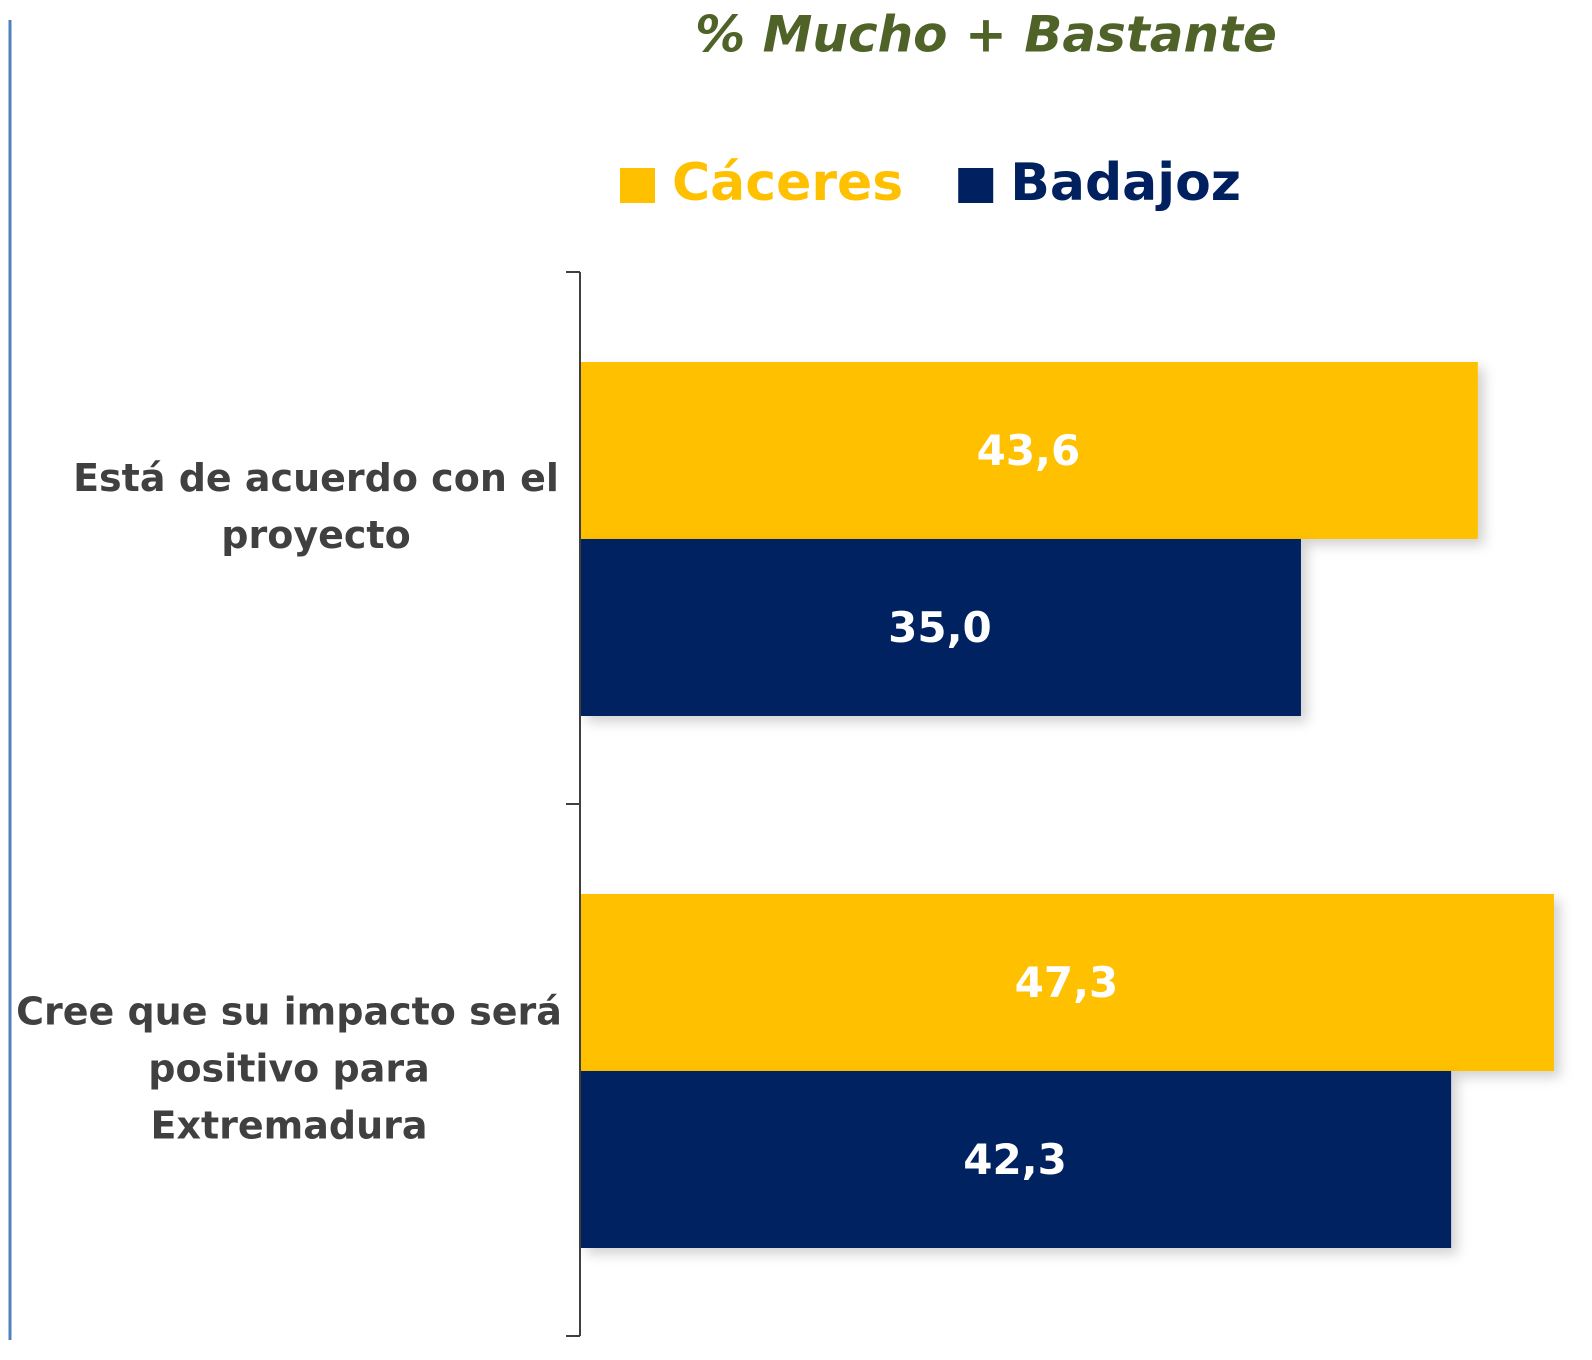  I want to click on category-label: Está de acuerdo con el, so click(316, 478).